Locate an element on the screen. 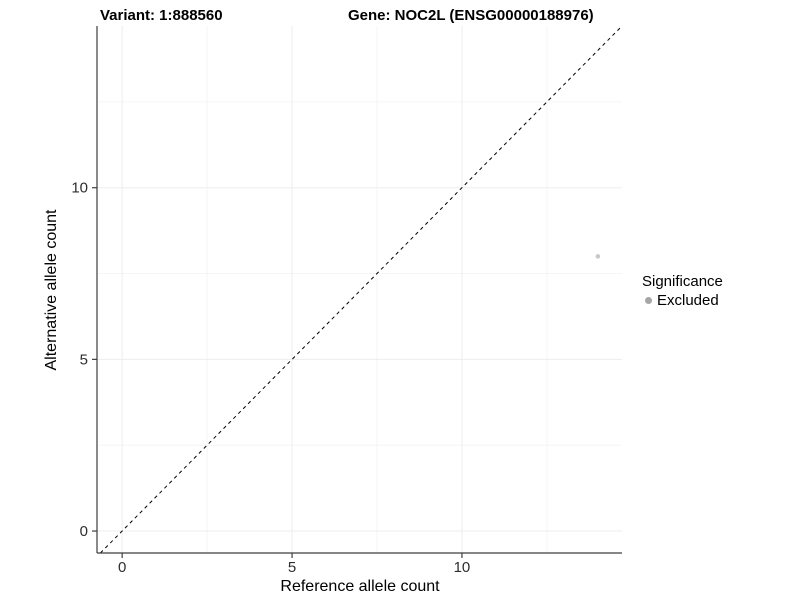 This screenshot has height=600, width=800. y-tick-label: 10 is located at coordinates (79, 188).